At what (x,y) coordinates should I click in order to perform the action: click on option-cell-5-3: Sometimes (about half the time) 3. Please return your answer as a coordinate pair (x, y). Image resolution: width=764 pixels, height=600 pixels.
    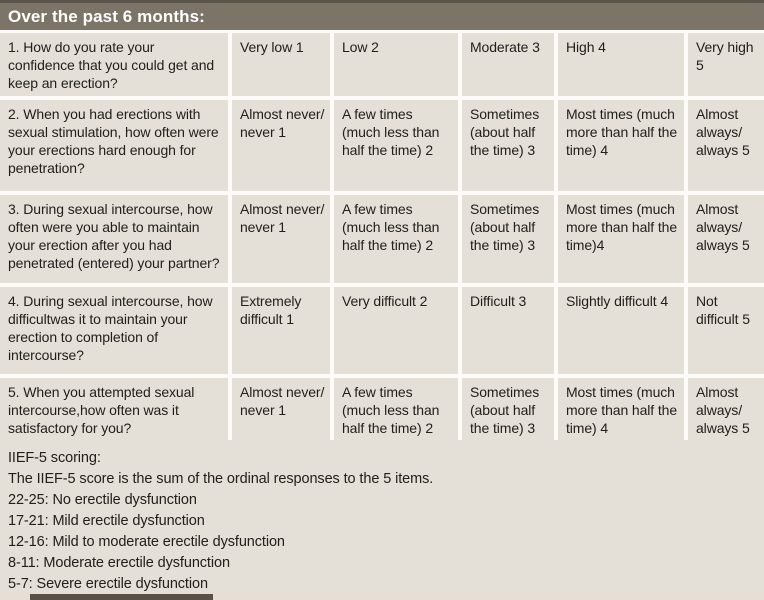
    Looking at the image, I should click on (508, 409).